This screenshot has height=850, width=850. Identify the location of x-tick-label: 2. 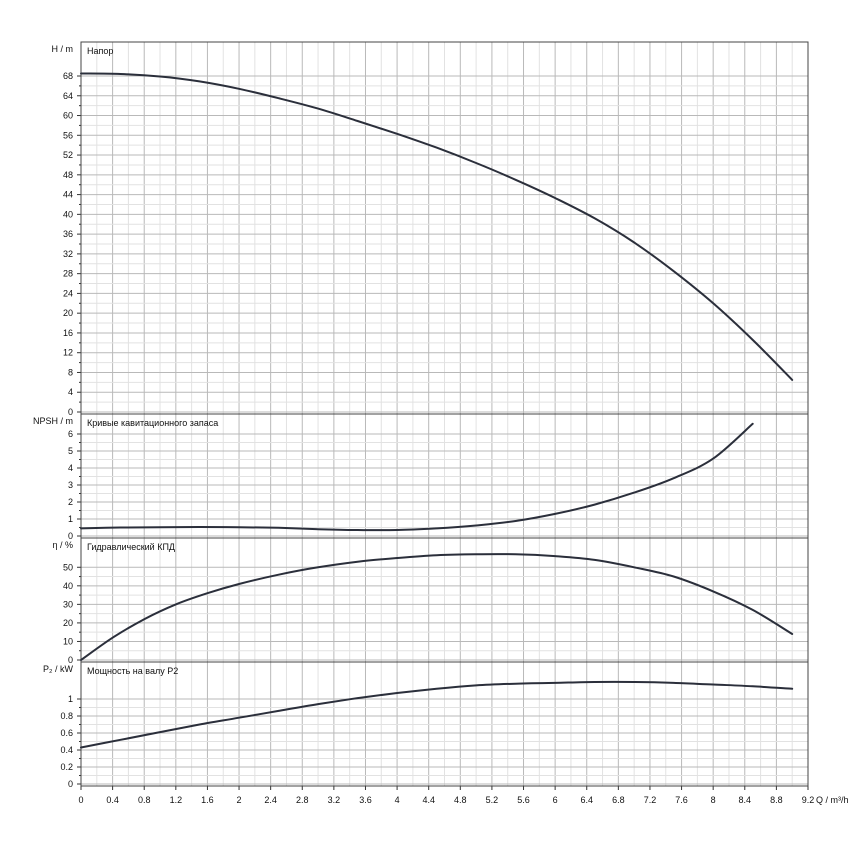
(239, 800).